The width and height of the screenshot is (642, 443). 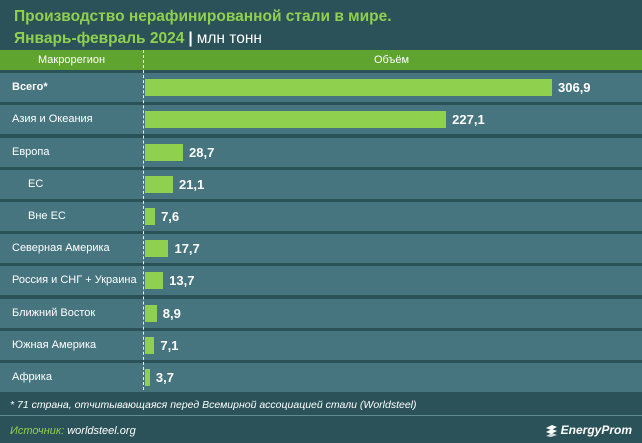 What do you see at coordinates (30, 87) in the screenshot?
I see `category-label: Всего*` at bounding box center [30, 87].